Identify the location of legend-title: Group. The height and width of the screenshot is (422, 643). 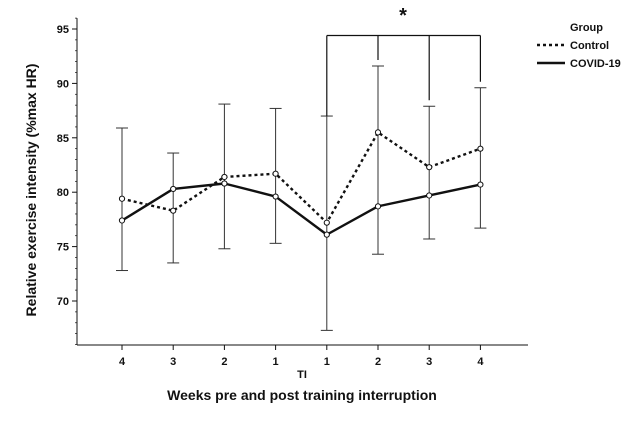
(586, 28).